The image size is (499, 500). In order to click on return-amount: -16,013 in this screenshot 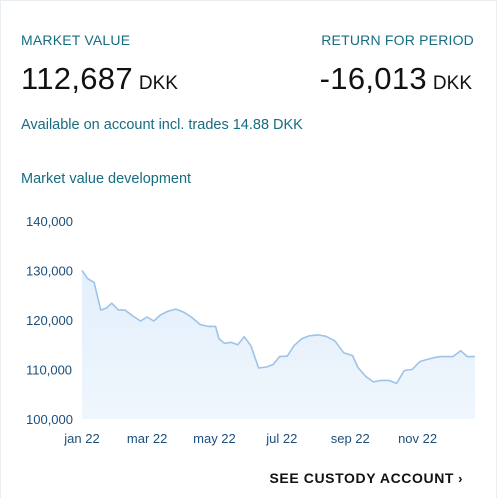, I will do `click(373, 78)`.